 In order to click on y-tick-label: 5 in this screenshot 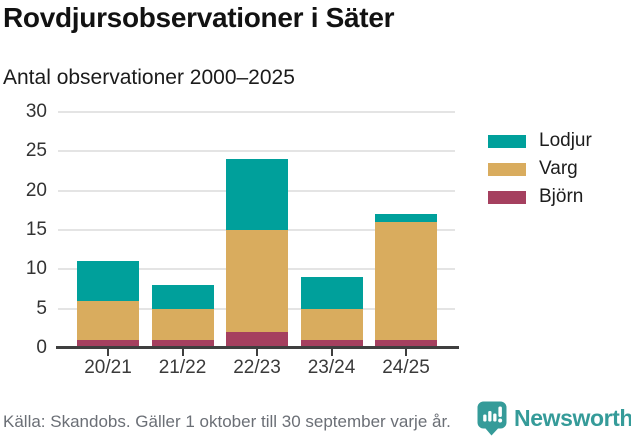, I will do `click(41, 308)`.